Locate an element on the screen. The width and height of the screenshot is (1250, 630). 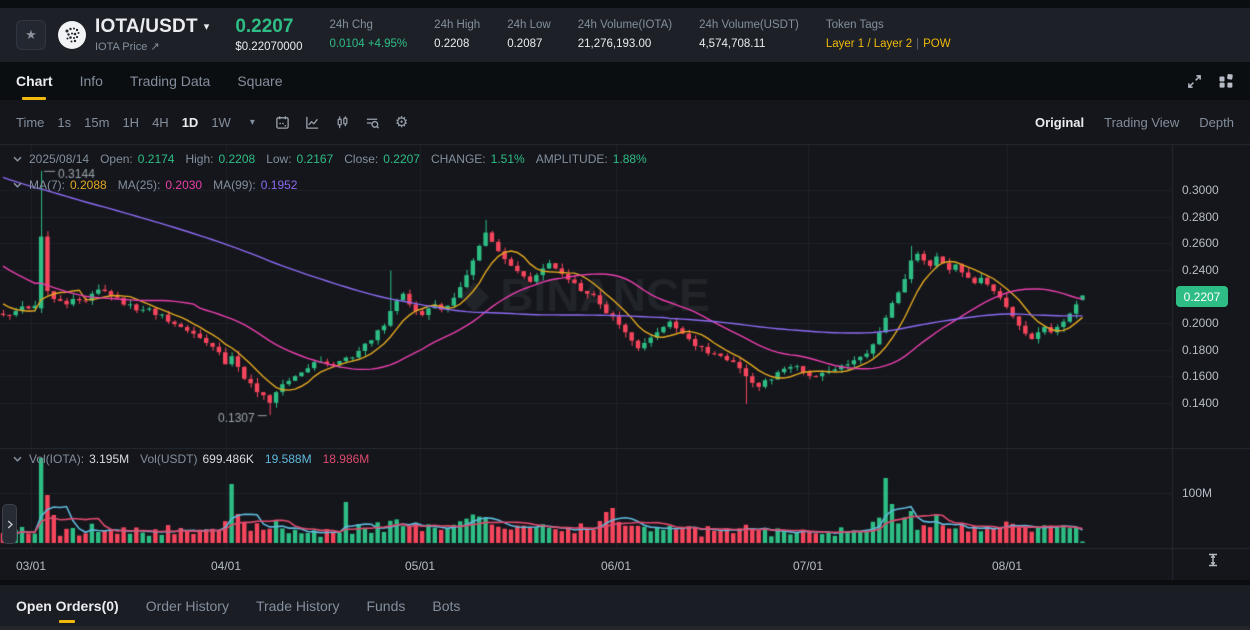
calendar-icon is located at coordinates (282, 122).